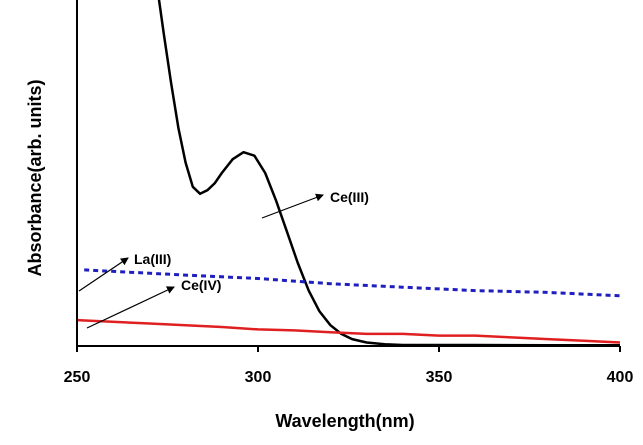 This screenshot has width=643, height=445. Describe the element at coordinates (103, 274) in the screenshot. I see `annotation-arrow-la-iii` at that location.